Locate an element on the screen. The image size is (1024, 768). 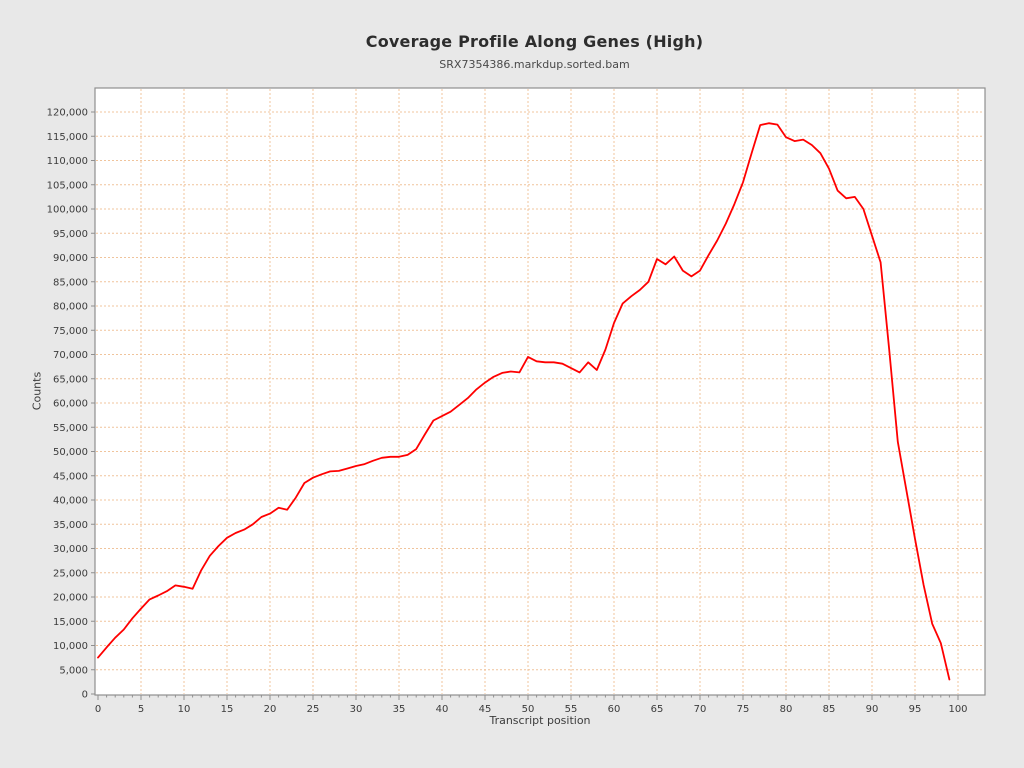
svg-text: 40 is located at coordinates (442, 709).